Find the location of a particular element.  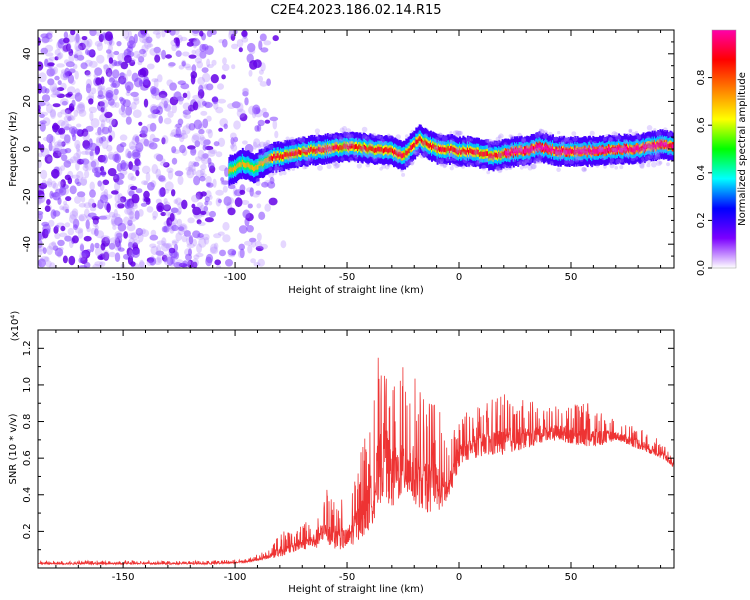

heatmap-noise-cells is located at coordinates (162, 149).